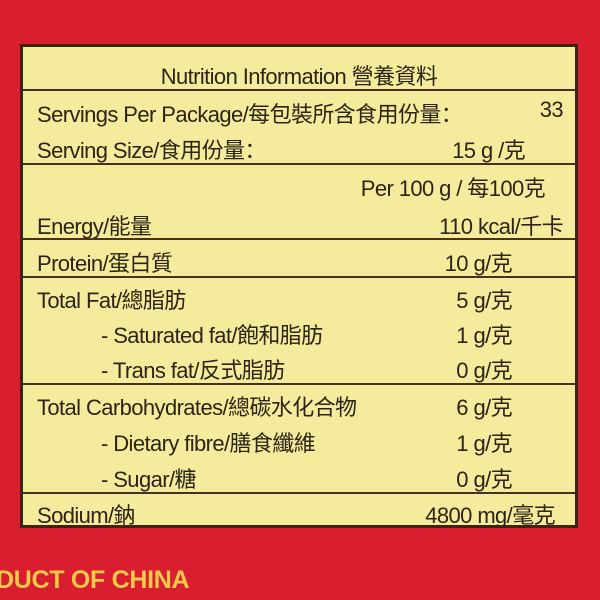 This screenshot has height=600, width=600. What do you see at coordinates (501, 226) in the screenshot?
I see `row-value: 110 kcal/千卡` at bounding box center [501, 226].